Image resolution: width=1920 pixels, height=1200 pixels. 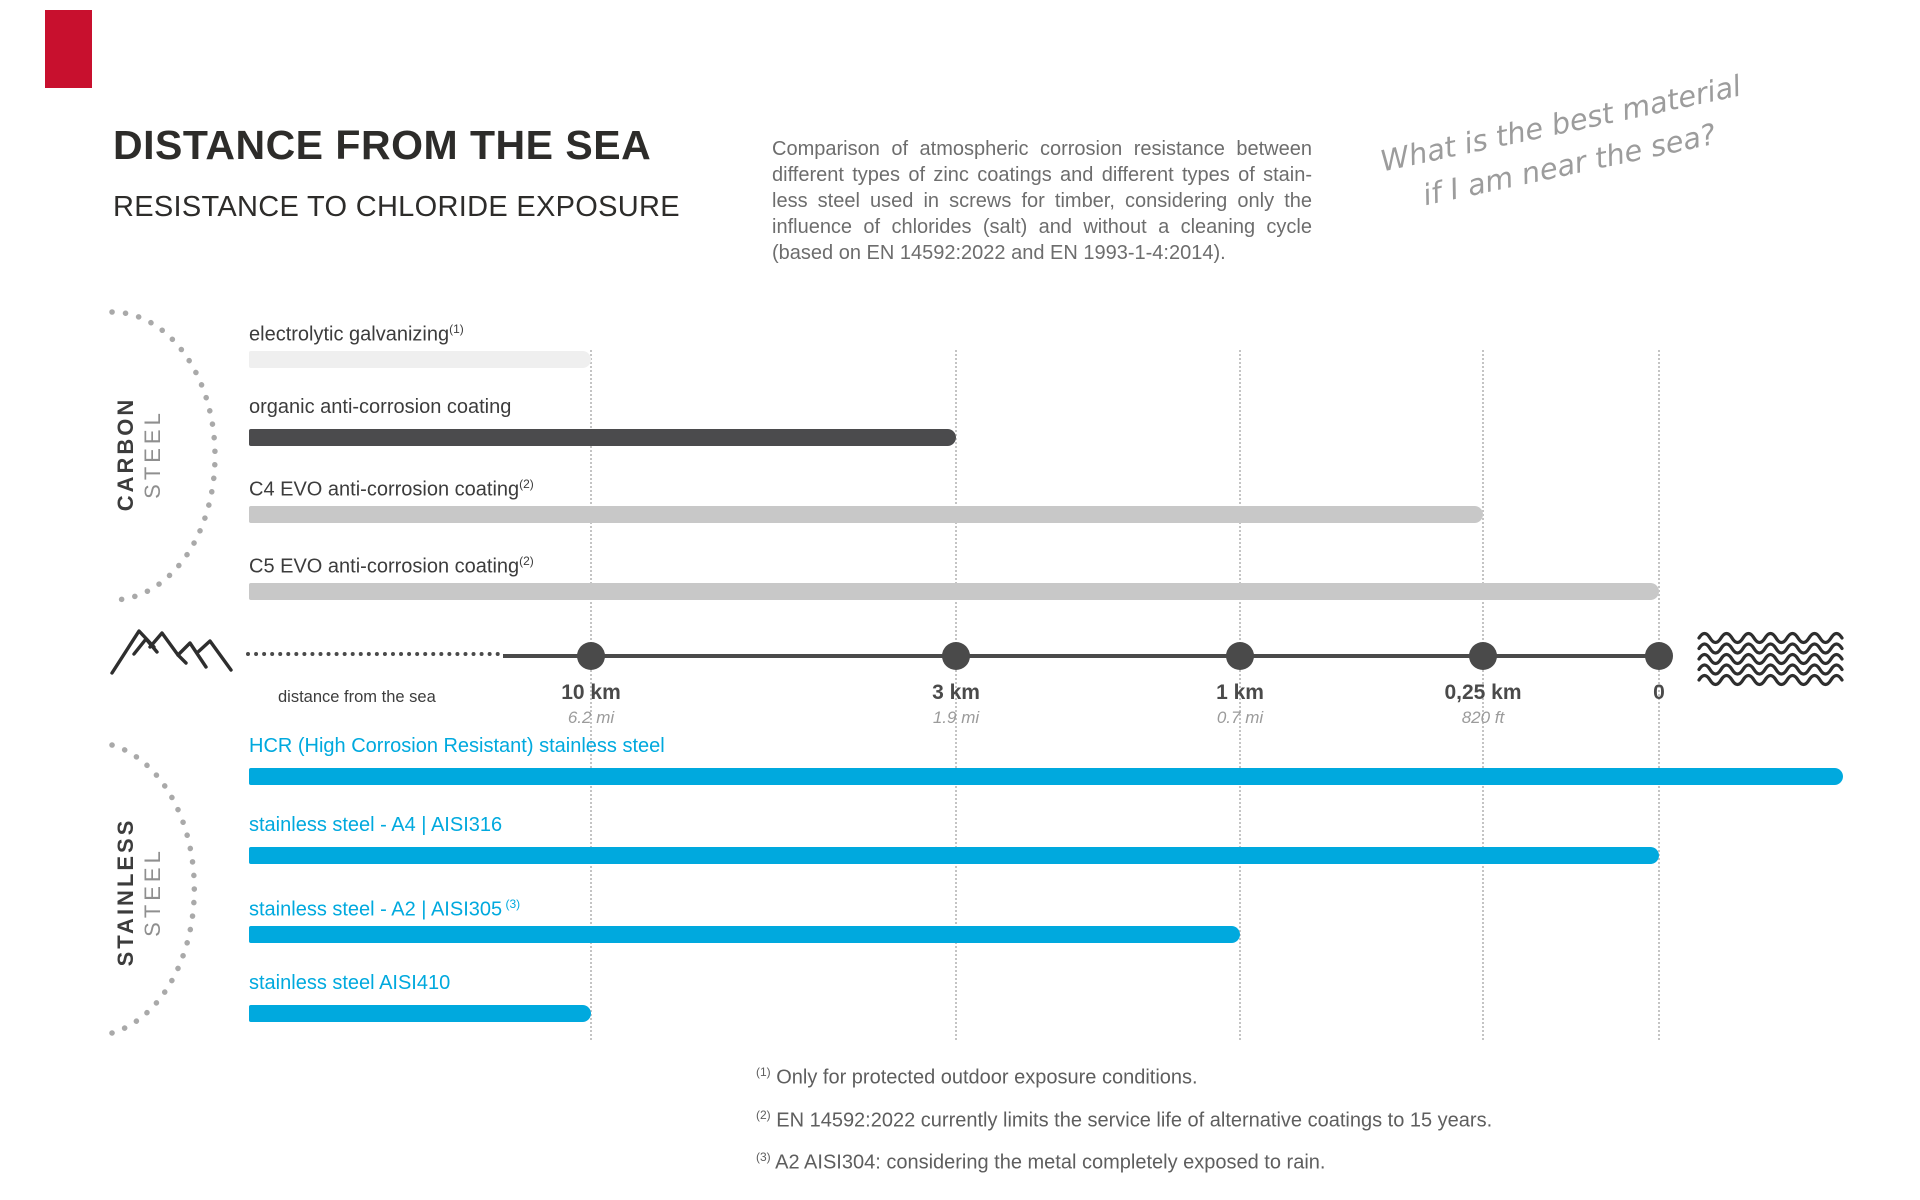 I want to click on tick-label-km: 3 km, so click(x=956, y=692).